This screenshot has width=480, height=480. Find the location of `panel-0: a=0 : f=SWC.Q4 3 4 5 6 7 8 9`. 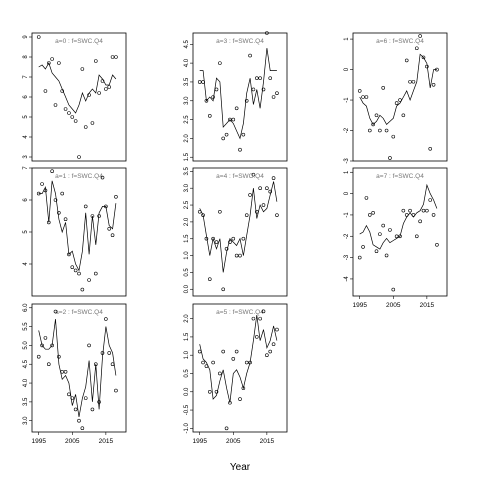

panel-0: a=0 : f=SWC.Q4 3 4 5 6 7 8 9 is located at coordinates (75, 97).